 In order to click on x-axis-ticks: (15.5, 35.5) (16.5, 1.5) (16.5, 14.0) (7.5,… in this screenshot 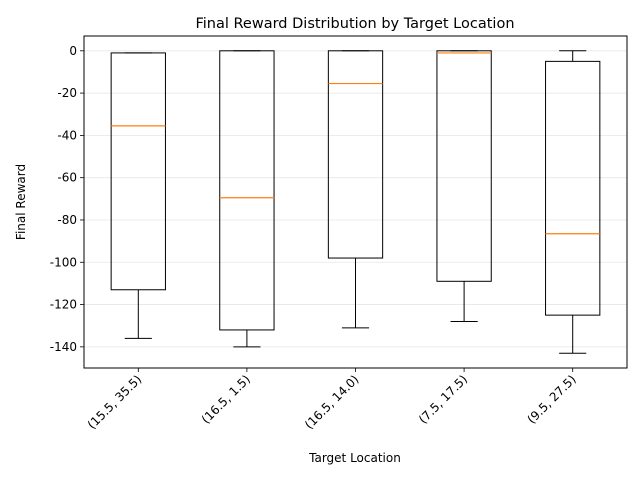, I will do `click(332, 400)`.